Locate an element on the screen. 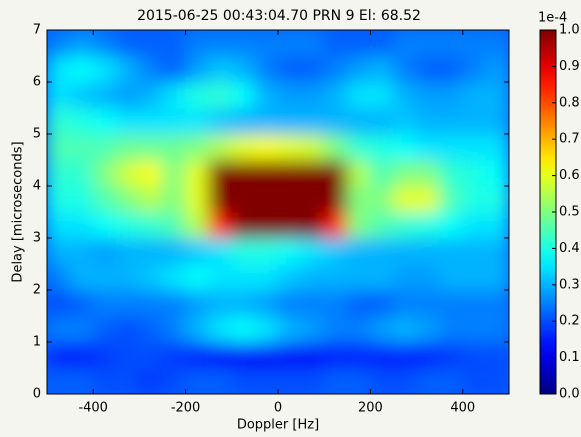 Image resolution: width=581 pixels, height=437 pixels. x-tick-label: 0 is located at coordinates (278, 408).